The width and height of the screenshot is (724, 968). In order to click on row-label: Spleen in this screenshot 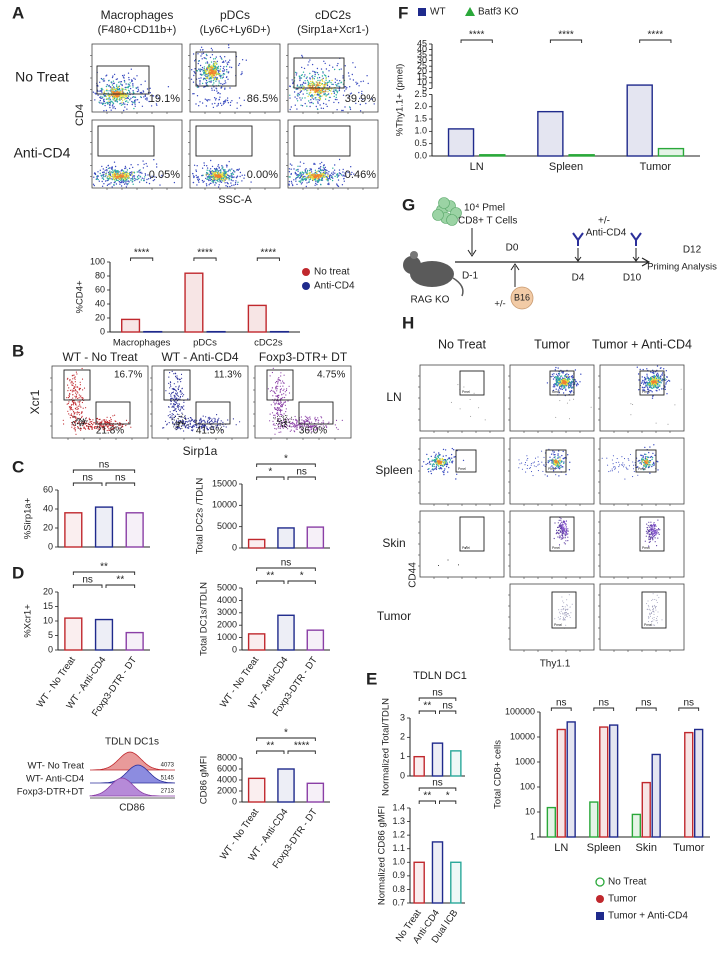, I will do `click(393, 470)`.